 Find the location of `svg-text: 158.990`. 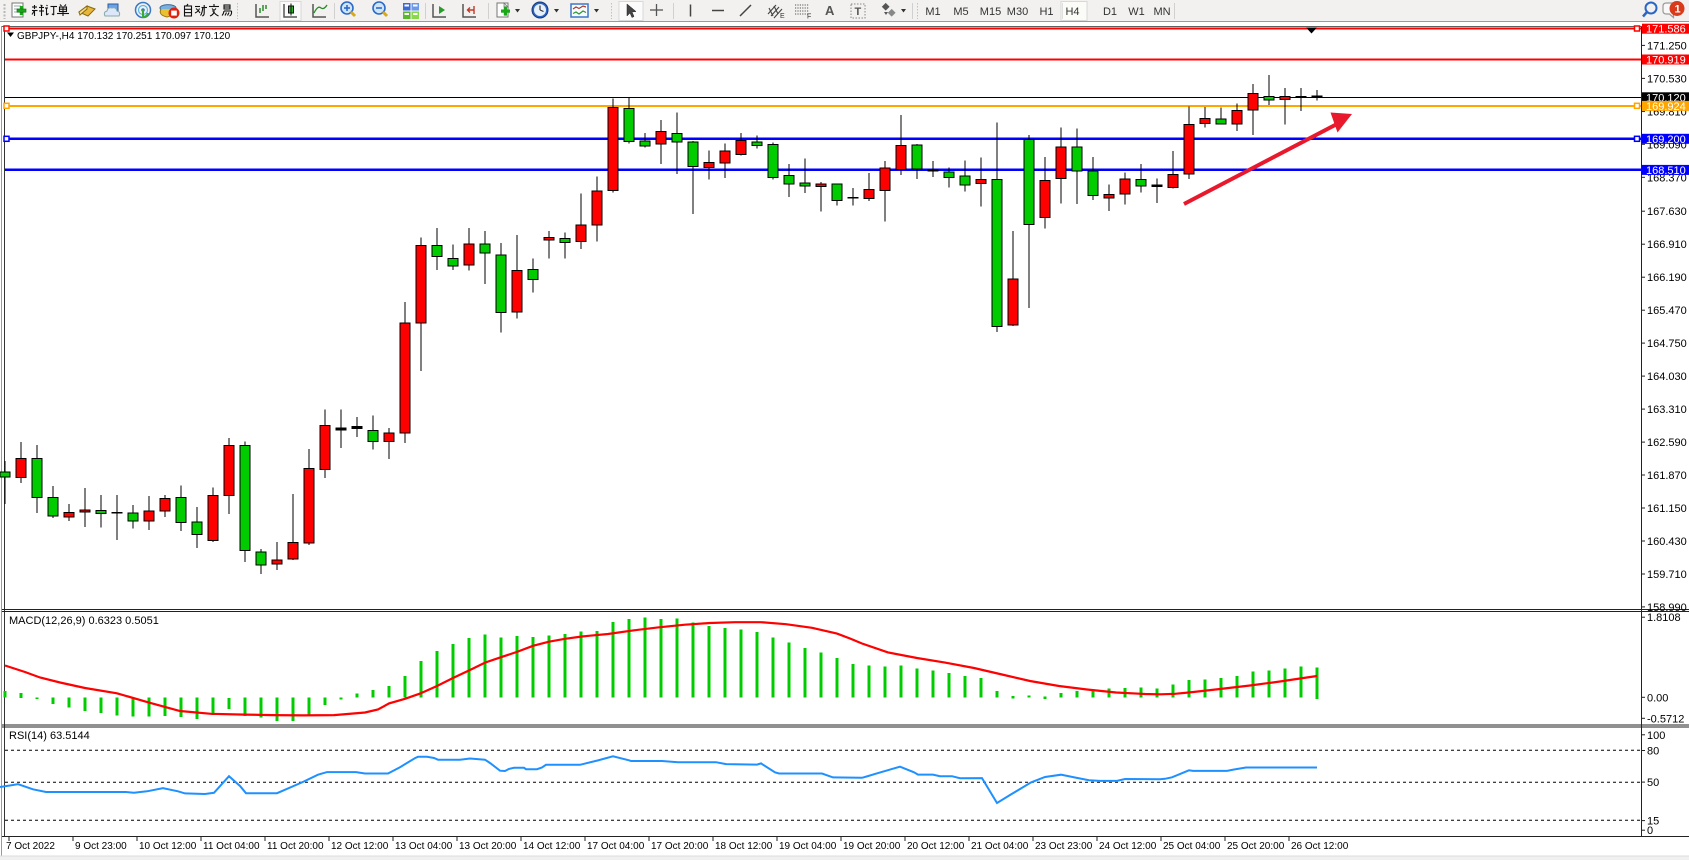

svg-text: 158.990 is located at coordinates (1667, 608).